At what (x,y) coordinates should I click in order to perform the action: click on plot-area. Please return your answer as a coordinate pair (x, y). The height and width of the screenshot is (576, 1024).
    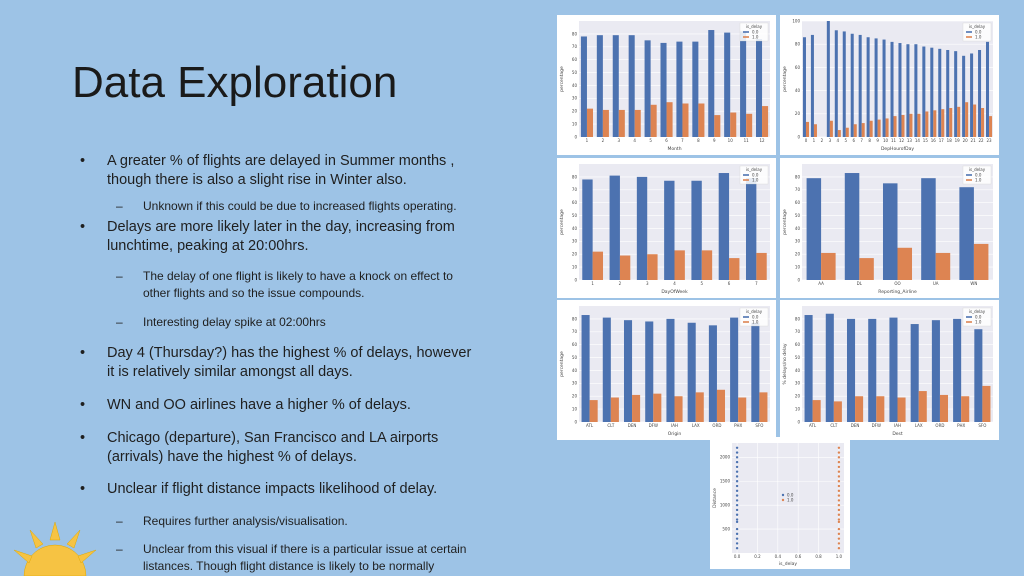
    Looking at the image, I should click on (788, 498).